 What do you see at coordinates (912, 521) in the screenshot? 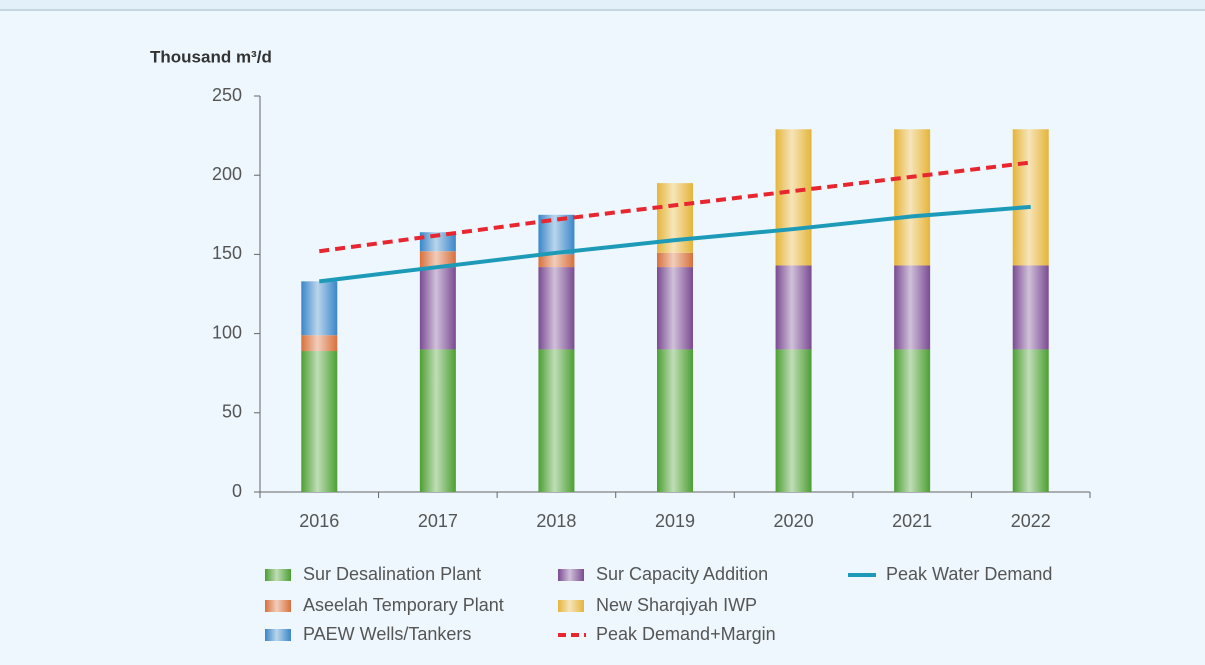
I see `x-tick-label: 2021` at bounding box center [912, 521].